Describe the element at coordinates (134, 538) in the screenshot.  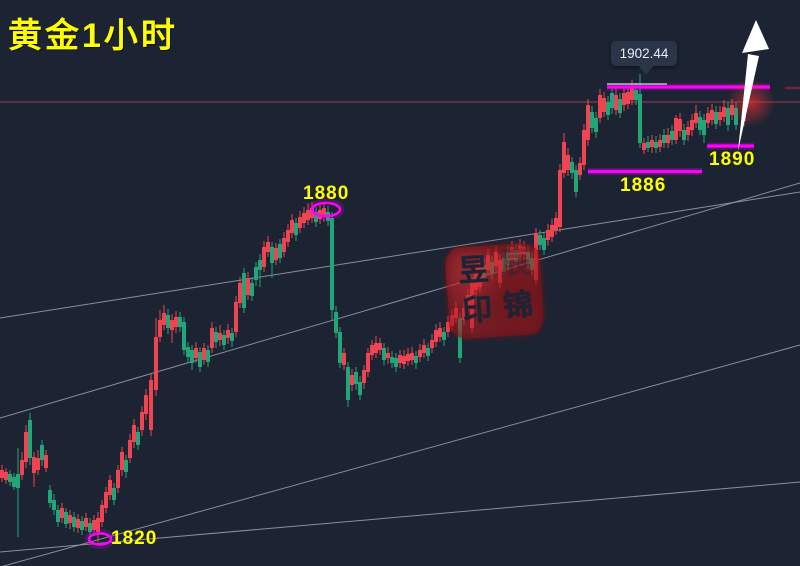
I see `price-label-1820: 1820` at that location.